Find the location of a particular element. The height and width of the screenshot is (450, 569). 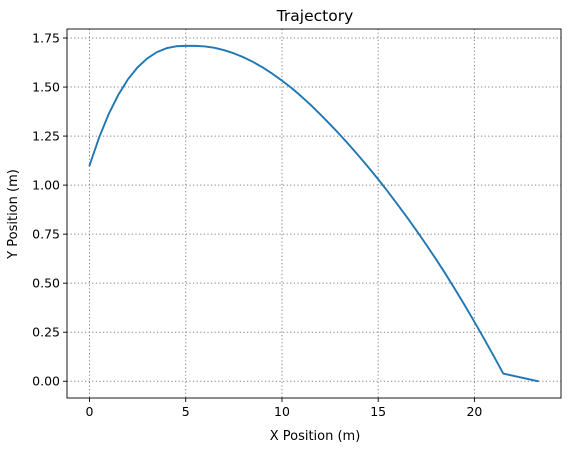

y-axis: 0.00 0.25 0.50 0.75 1.00 1.25 1.50 1.75 is located at coordinates (49, 210).